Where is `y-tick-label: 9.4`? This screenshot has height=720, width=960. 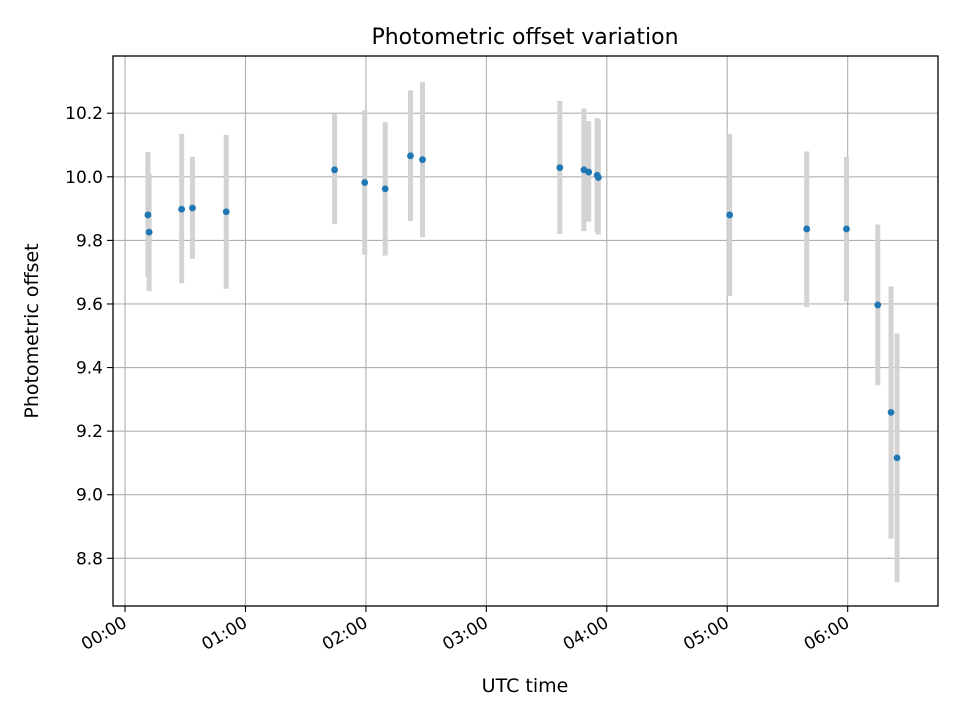
y-tick-label: 9.4 is located at coordinates (89, 369).